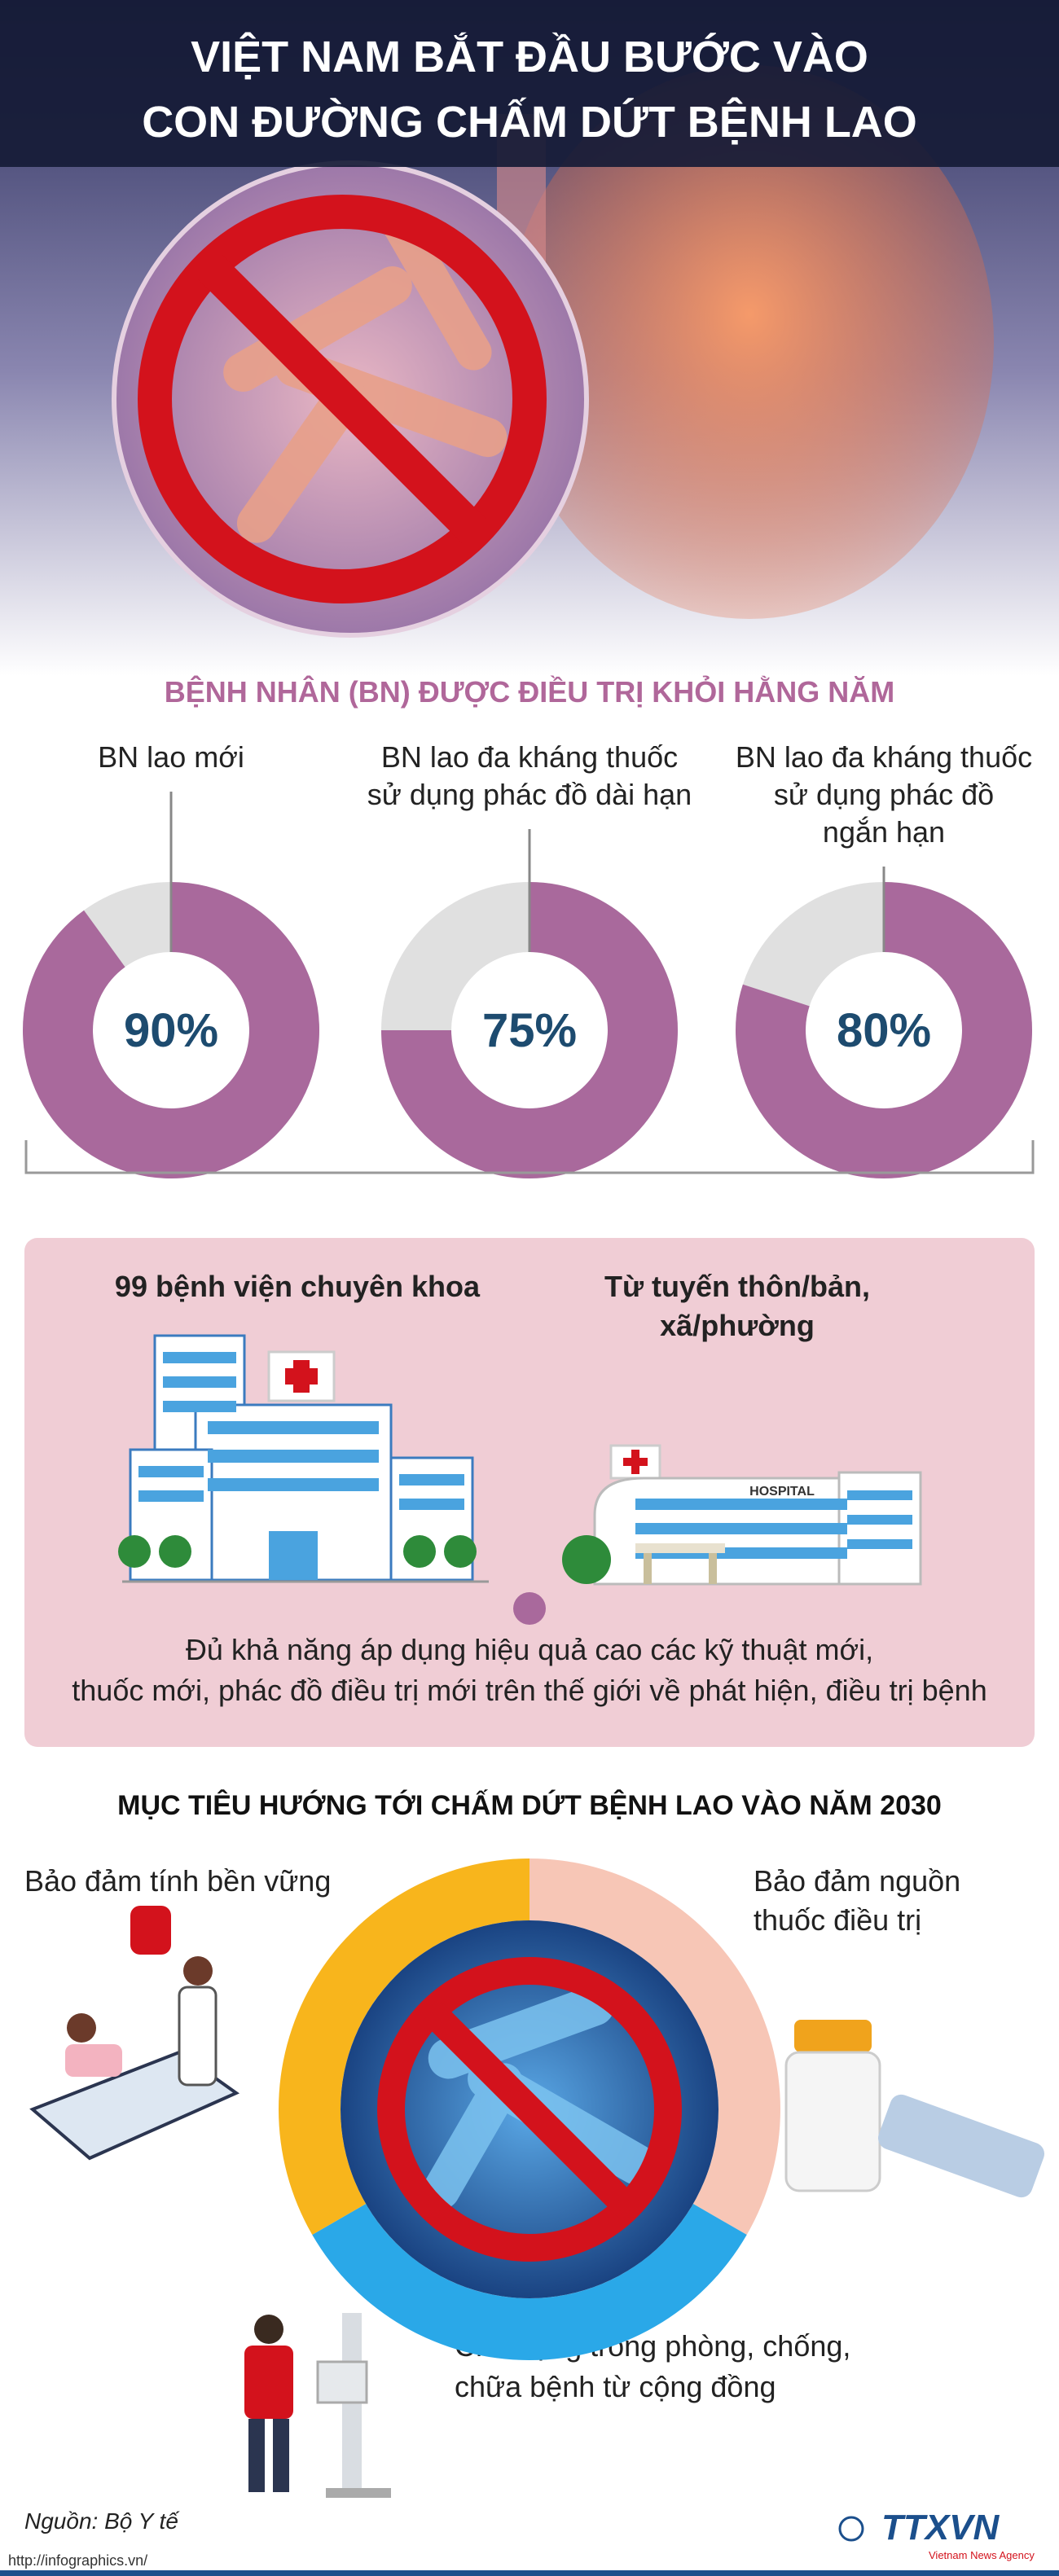 This screenshot has width=1059, height=2576. Describe the element at coordinates (529, 794) in the screenshot. I see `donut-label: sử dụng phác đồ dài hạn` at that location.